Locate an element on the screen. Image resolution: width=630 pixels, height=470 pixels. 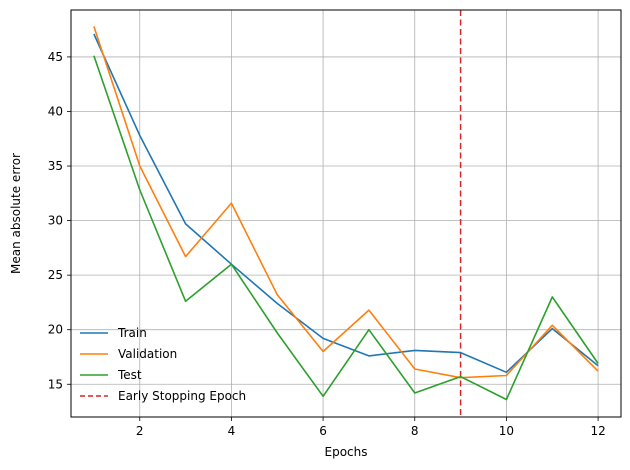
y-tick-label: 40 is located at coordinates (55, 111).